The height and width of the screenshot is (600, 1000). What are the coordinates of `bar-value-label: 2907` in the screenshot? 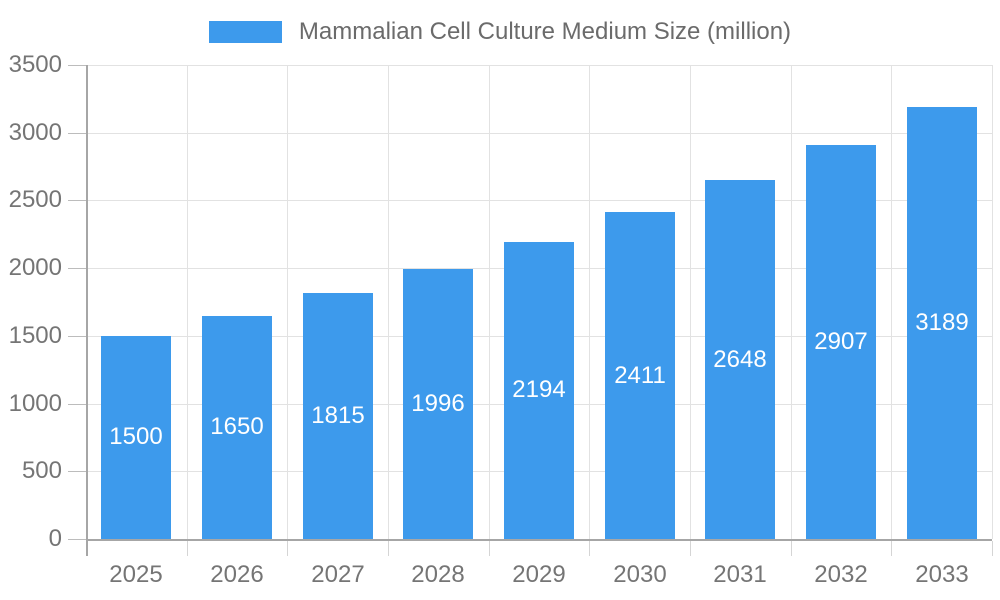 It's located at (841, 341).